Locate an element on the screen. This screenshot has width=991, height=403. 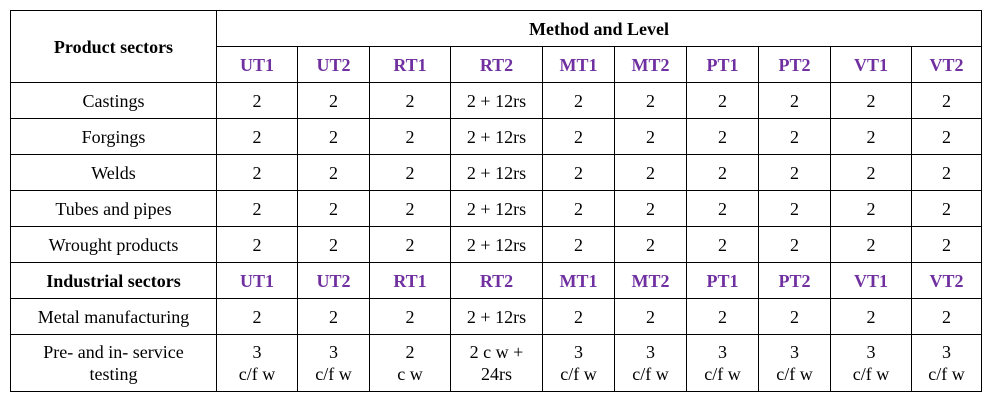
industrial-sectors-header: Industrial sectors is located at coordinates (113, 280).